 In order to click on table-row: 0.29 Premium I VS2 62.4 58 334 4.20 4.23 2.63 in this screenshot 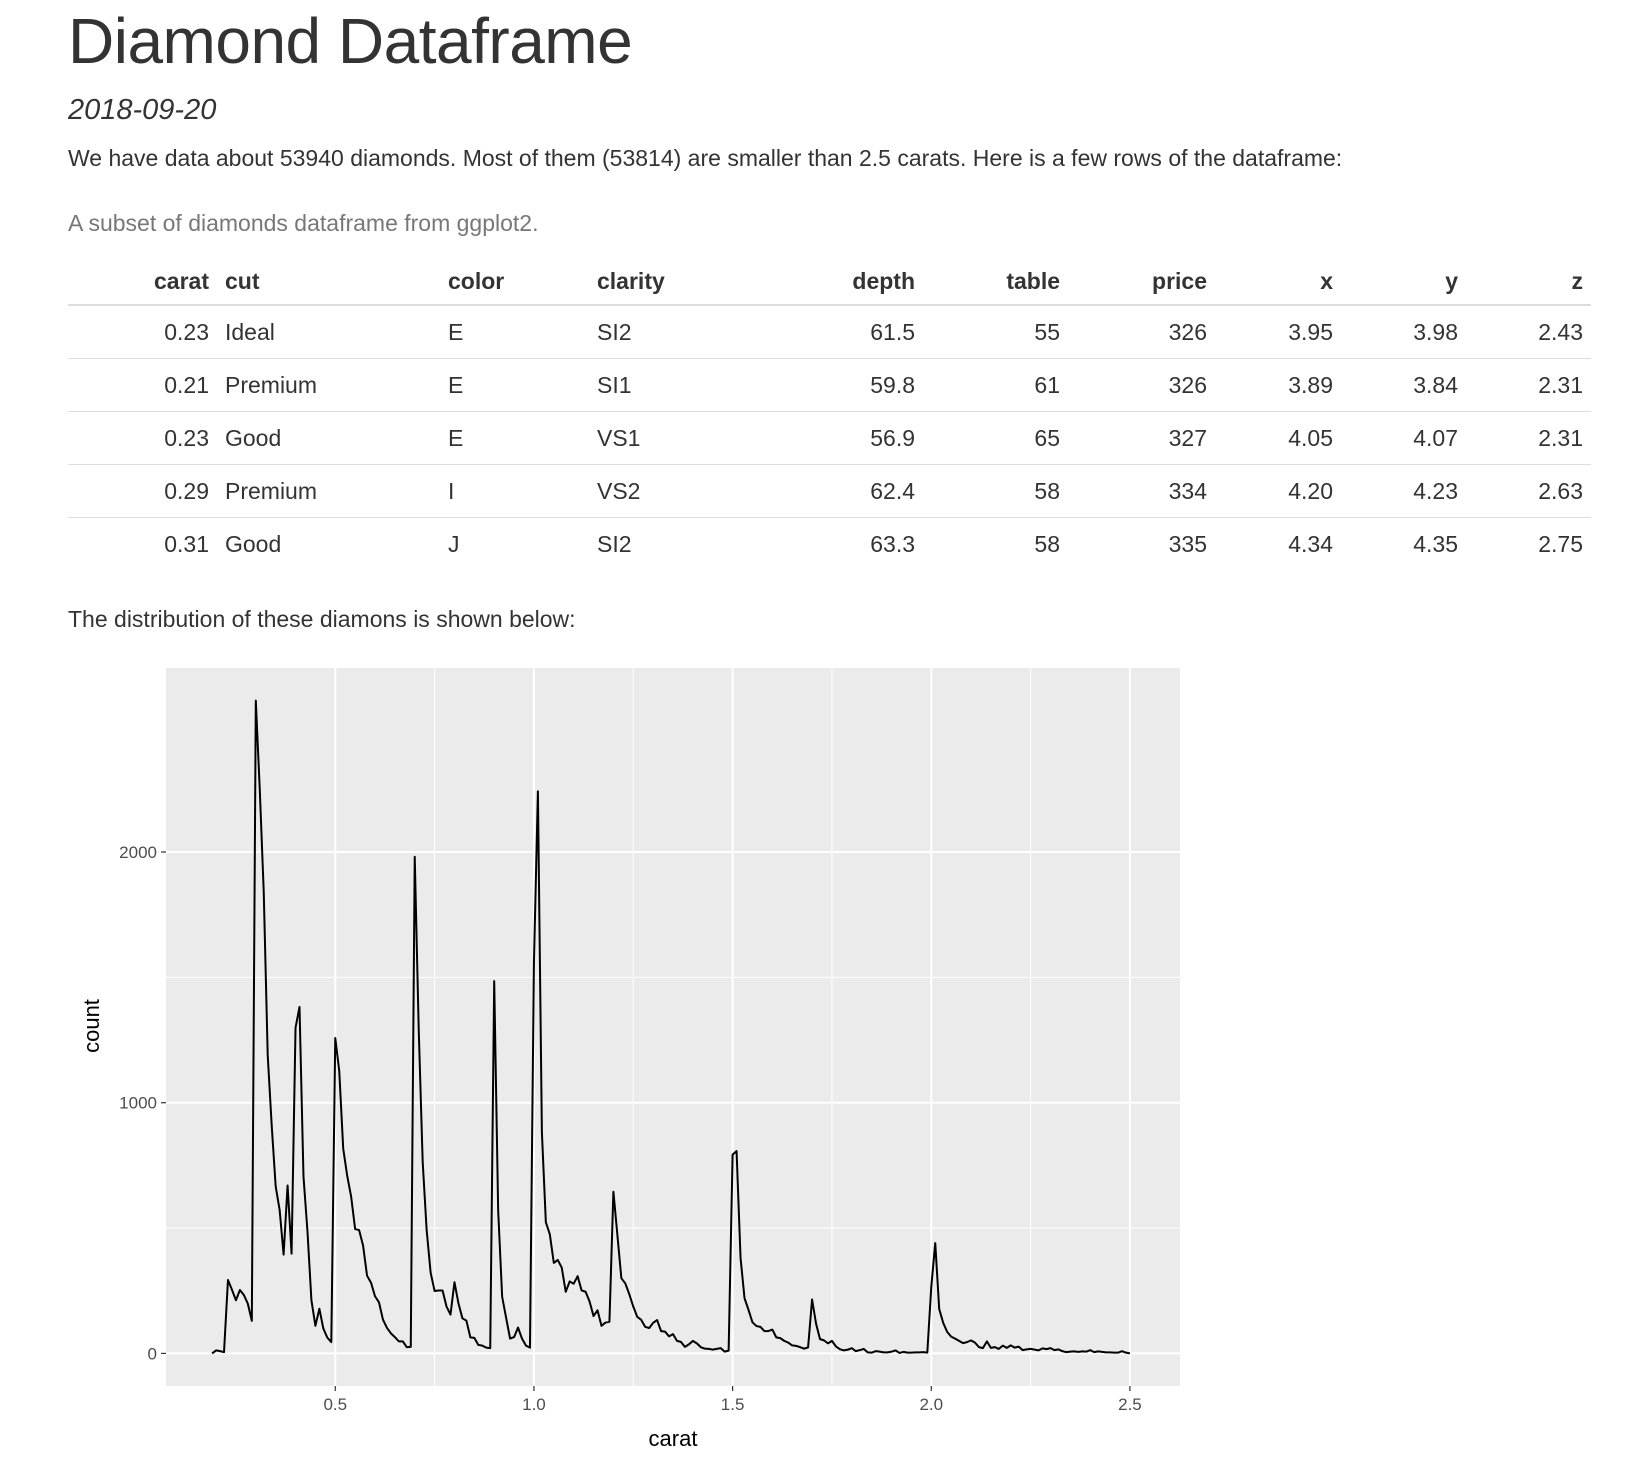, I will do `click(829, 491)`.